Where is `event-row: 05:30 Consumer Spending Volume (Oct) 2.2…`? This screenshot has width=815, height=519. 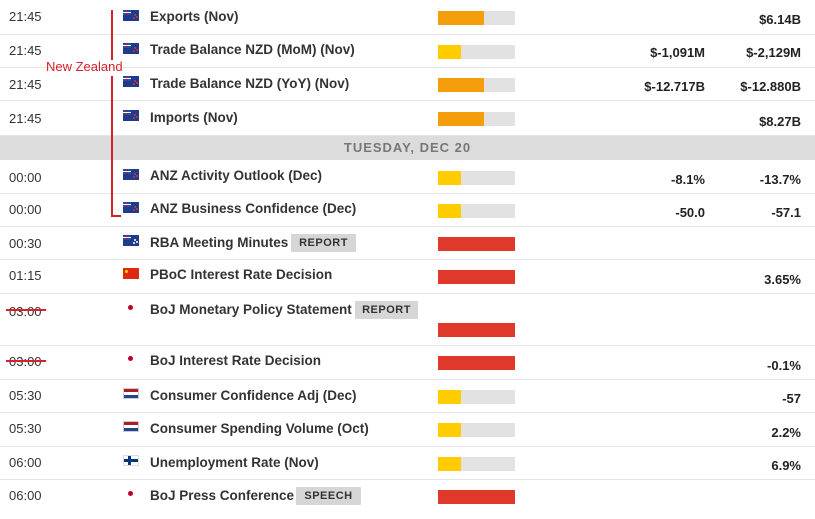
event-row: 05:30 Consumer Spending Volume (Oct) 2.2… is located at coordinates (407, 430).